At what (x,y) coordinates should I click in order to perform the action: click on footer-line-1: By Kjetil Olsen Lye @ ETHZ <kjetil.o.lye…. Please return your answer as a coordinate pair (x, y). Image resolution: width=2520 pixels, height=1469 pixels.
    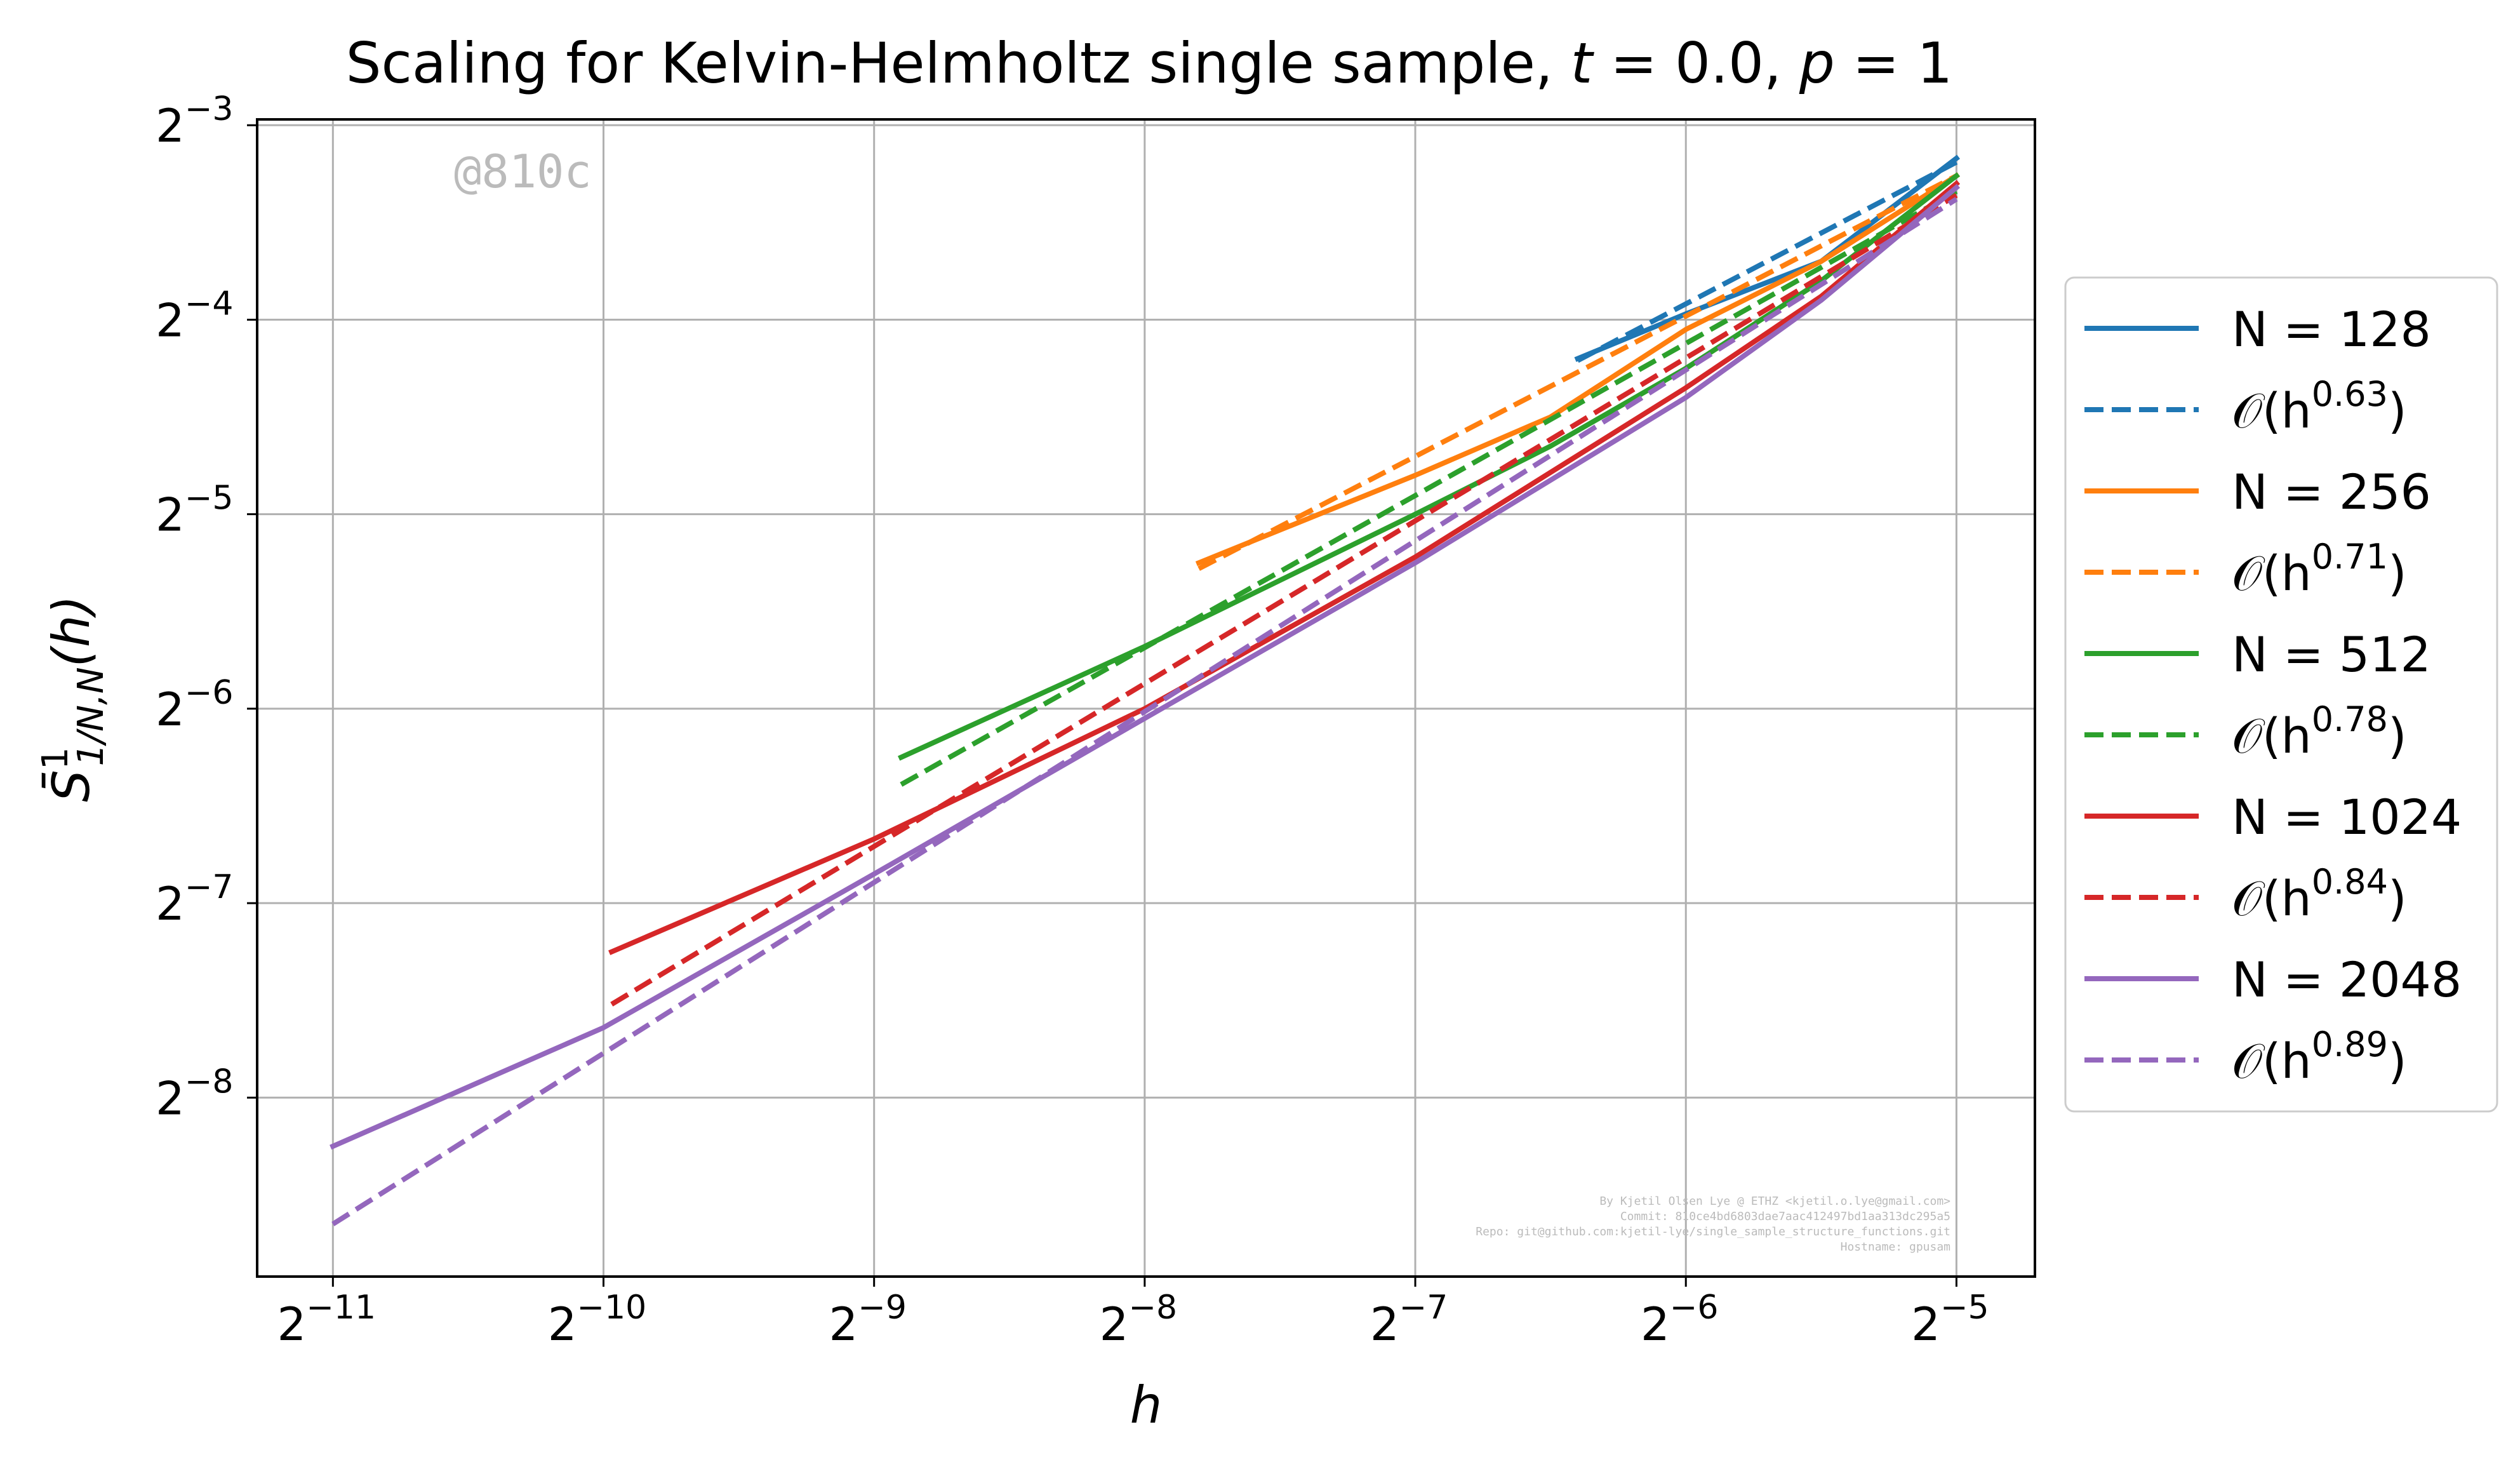
    Looking at the image, I should click on (1774, 1201).